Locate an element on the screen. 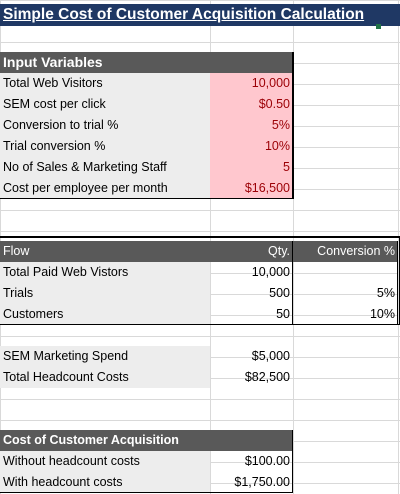  input-label-sem-cpc: SEM cost per click is located at coordinates (105, 104).